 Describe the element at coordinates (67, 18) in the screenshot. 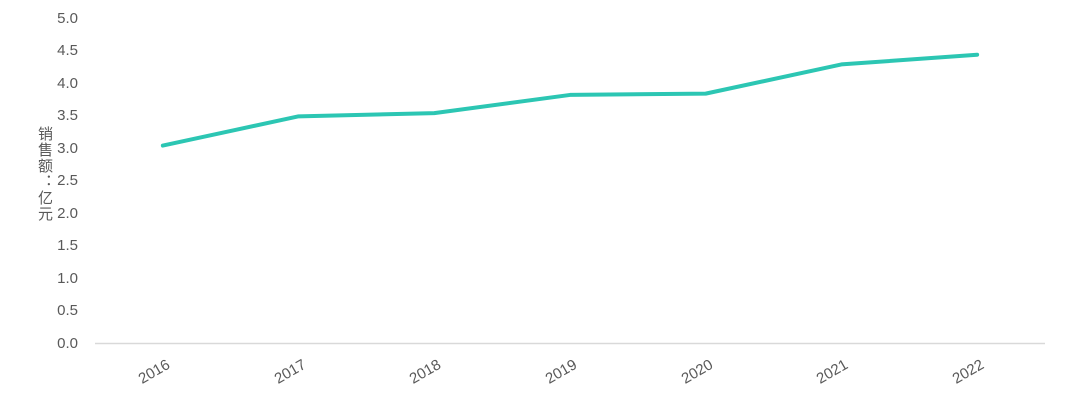

I see `y-tick-label: 5.0` at that location.